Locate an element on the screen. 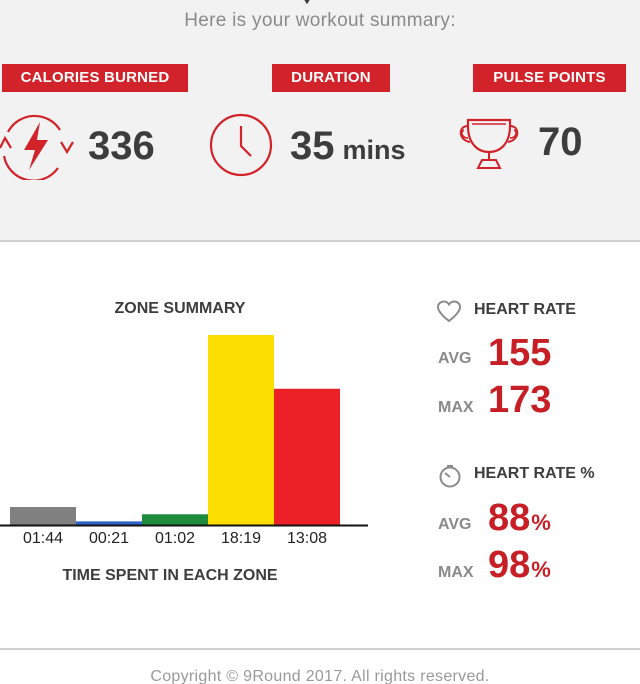  zone-time-label: 01:02 is located at coordinates (175, 538).